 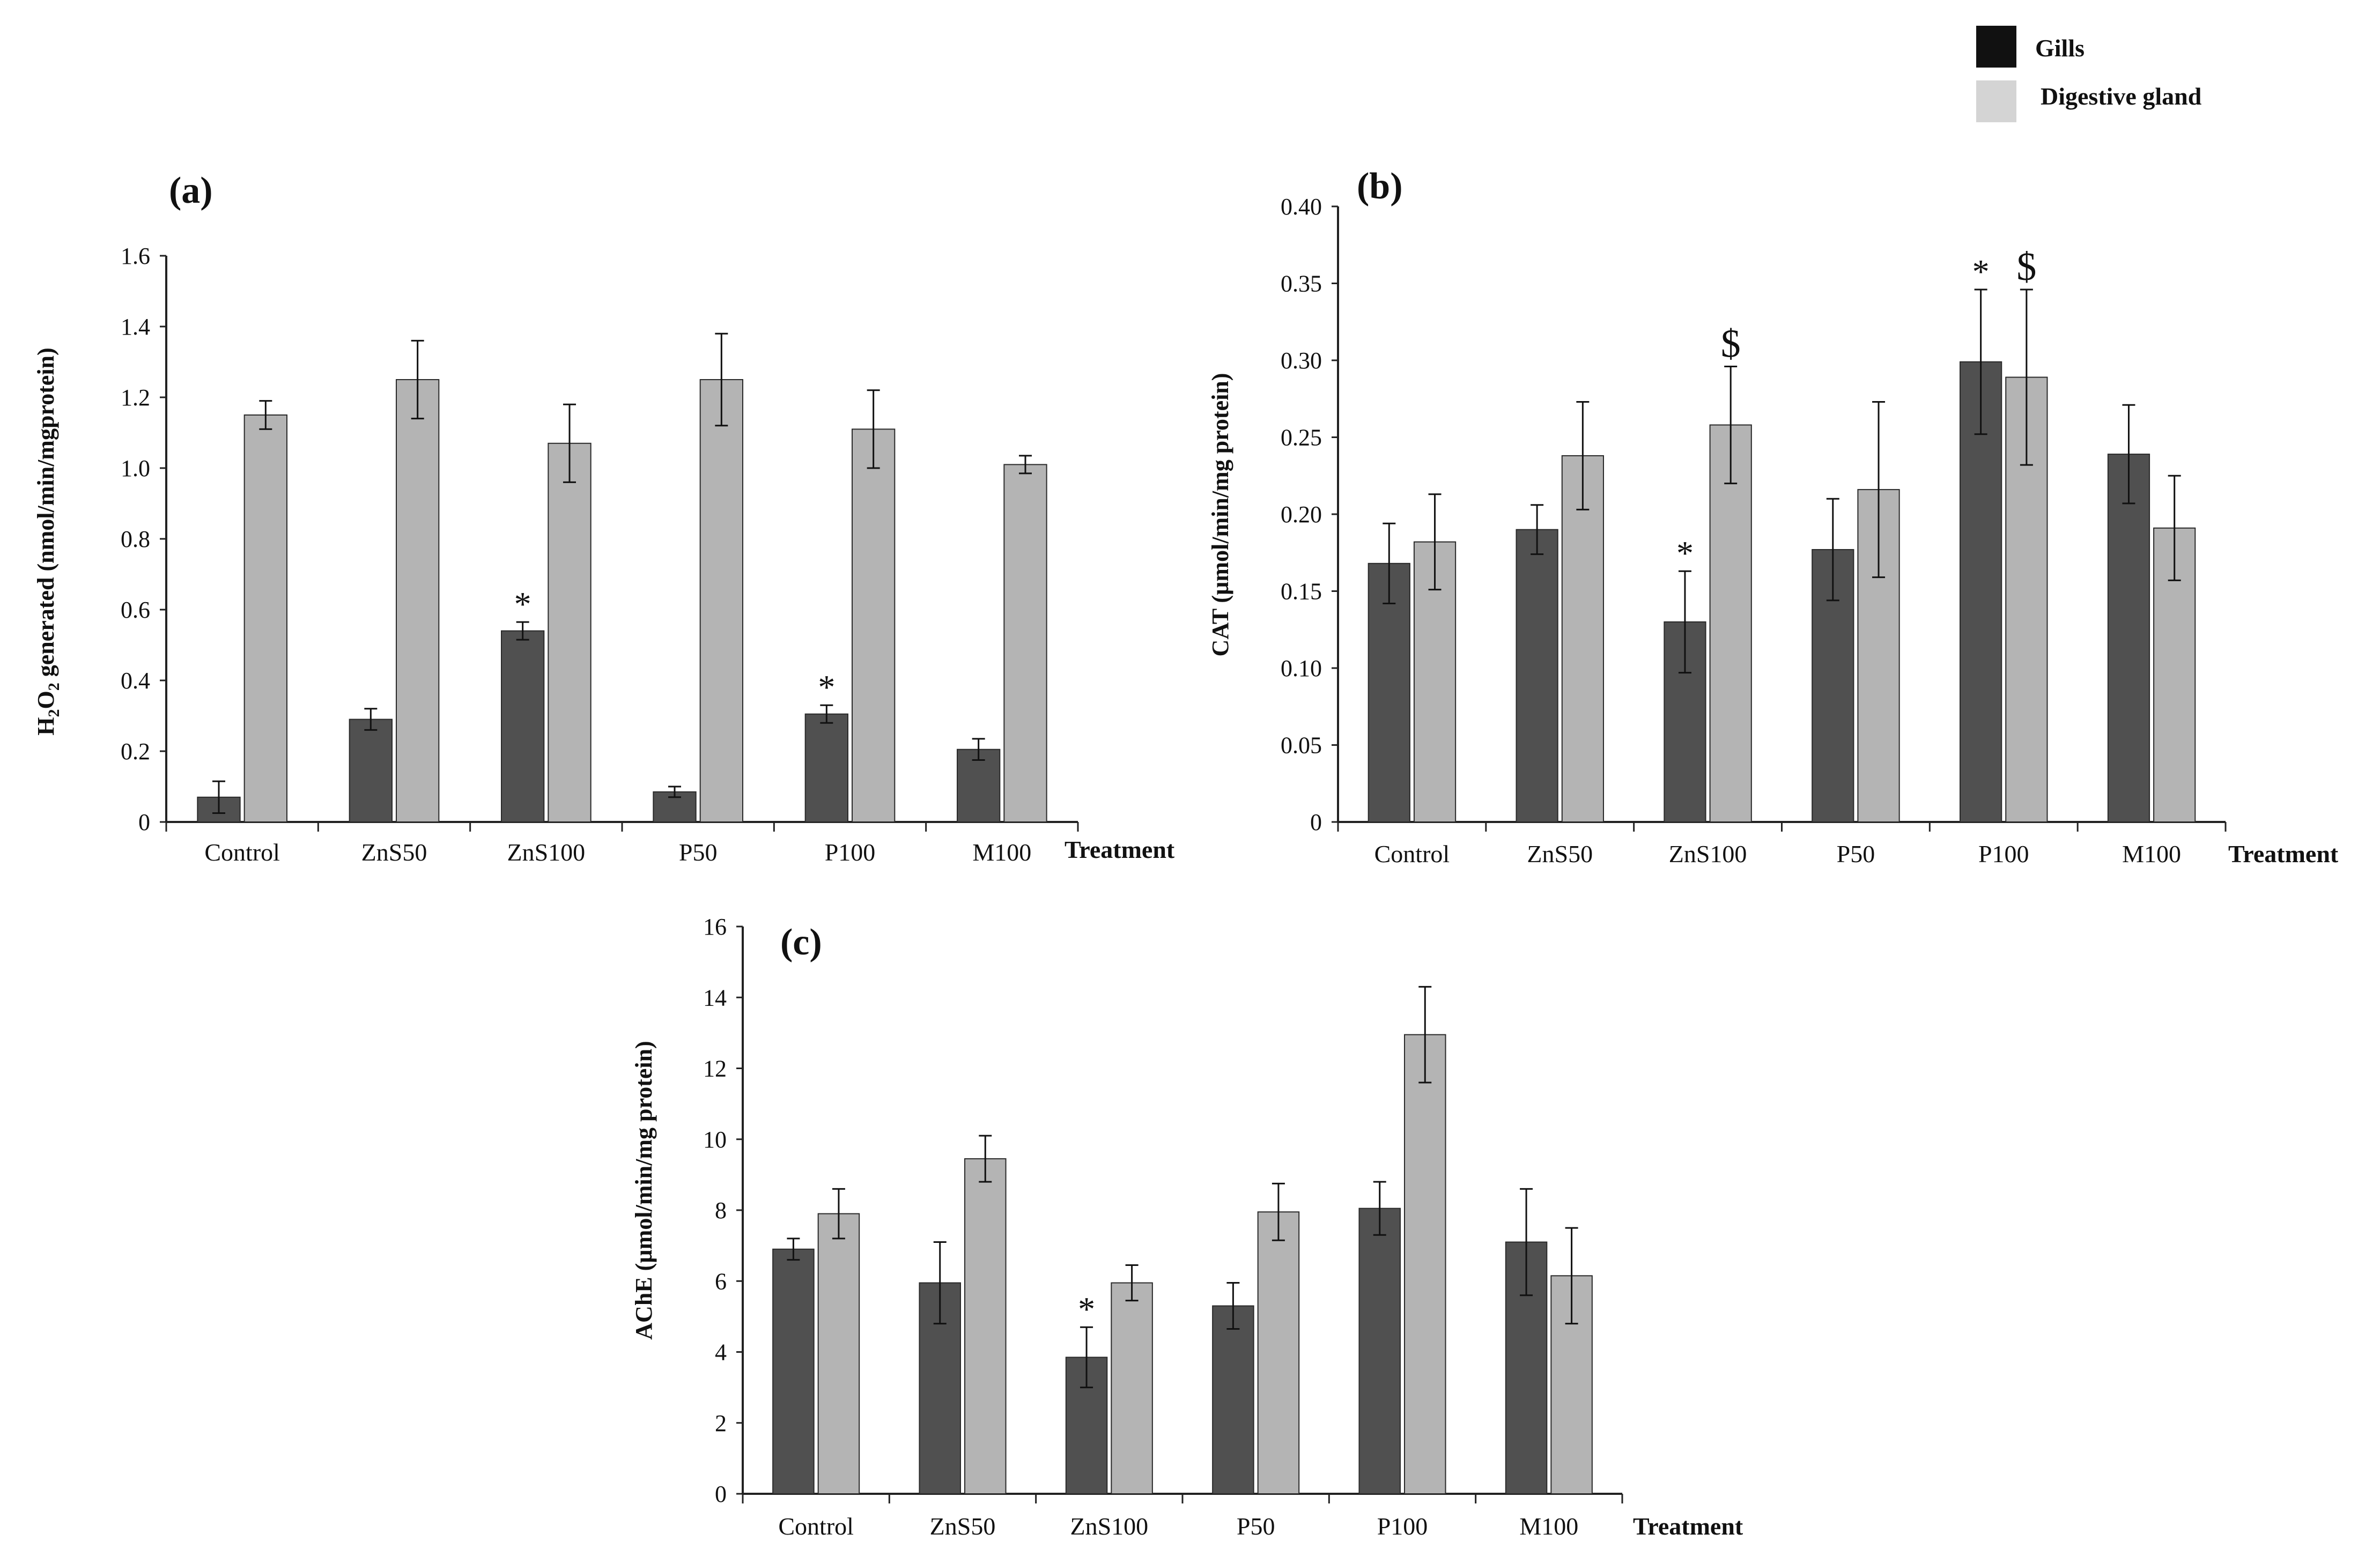 I want to click on y-tick-label-c: 4, so click(x=721, y=1352).